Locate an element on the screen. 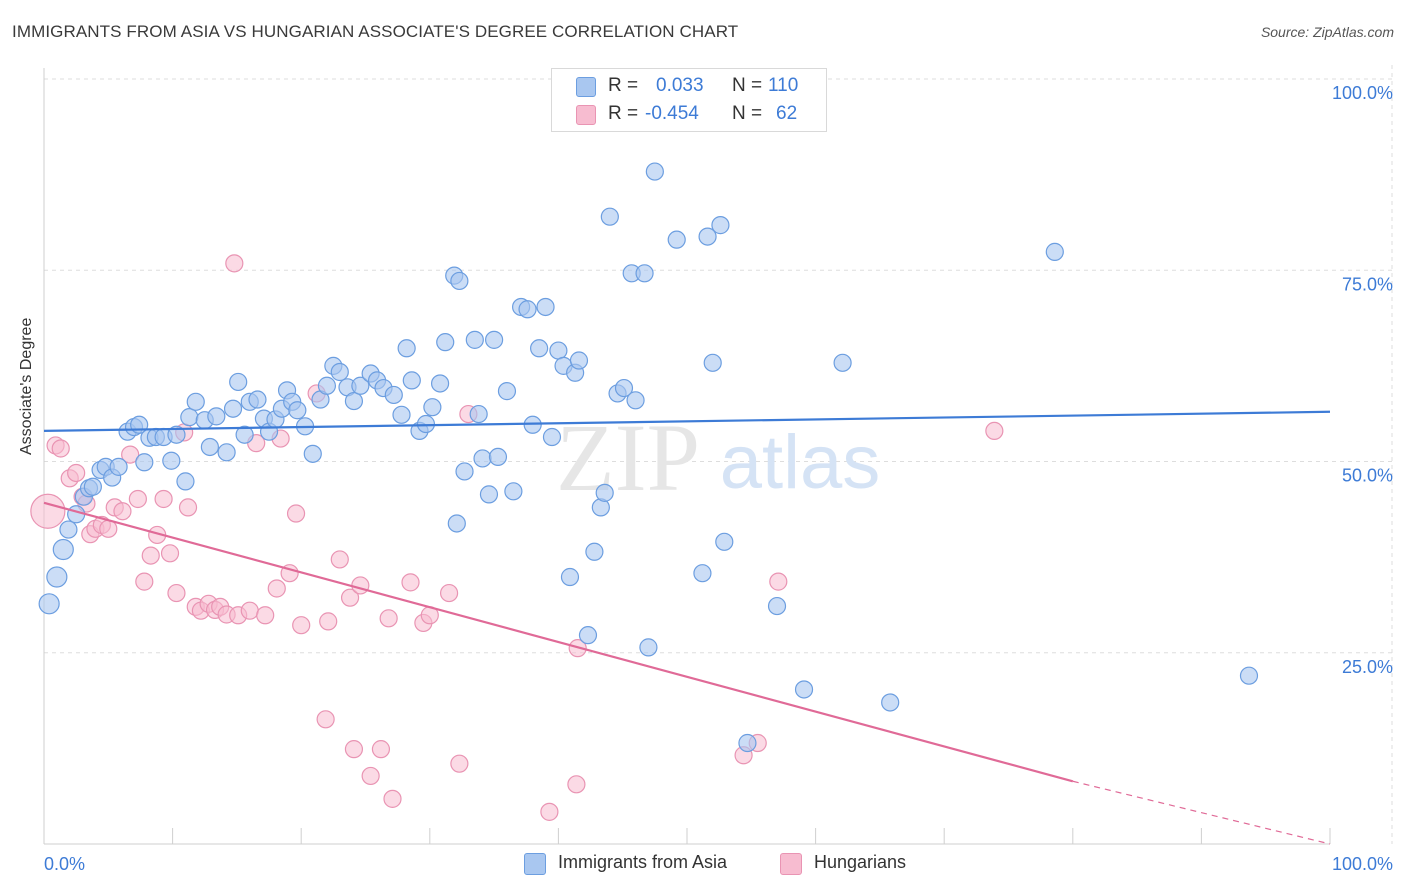 Image resolution: width=1406 pixels, height=892 pixels. legend-r-value-asia: 0.033 is located at coordinates (680, 85).